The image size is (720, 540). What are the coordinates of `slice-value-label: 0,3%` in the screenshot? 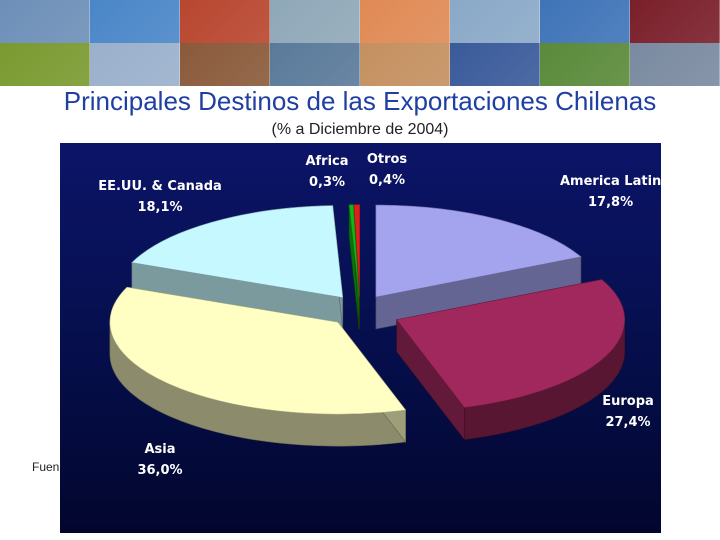 It's located at (327, 182).